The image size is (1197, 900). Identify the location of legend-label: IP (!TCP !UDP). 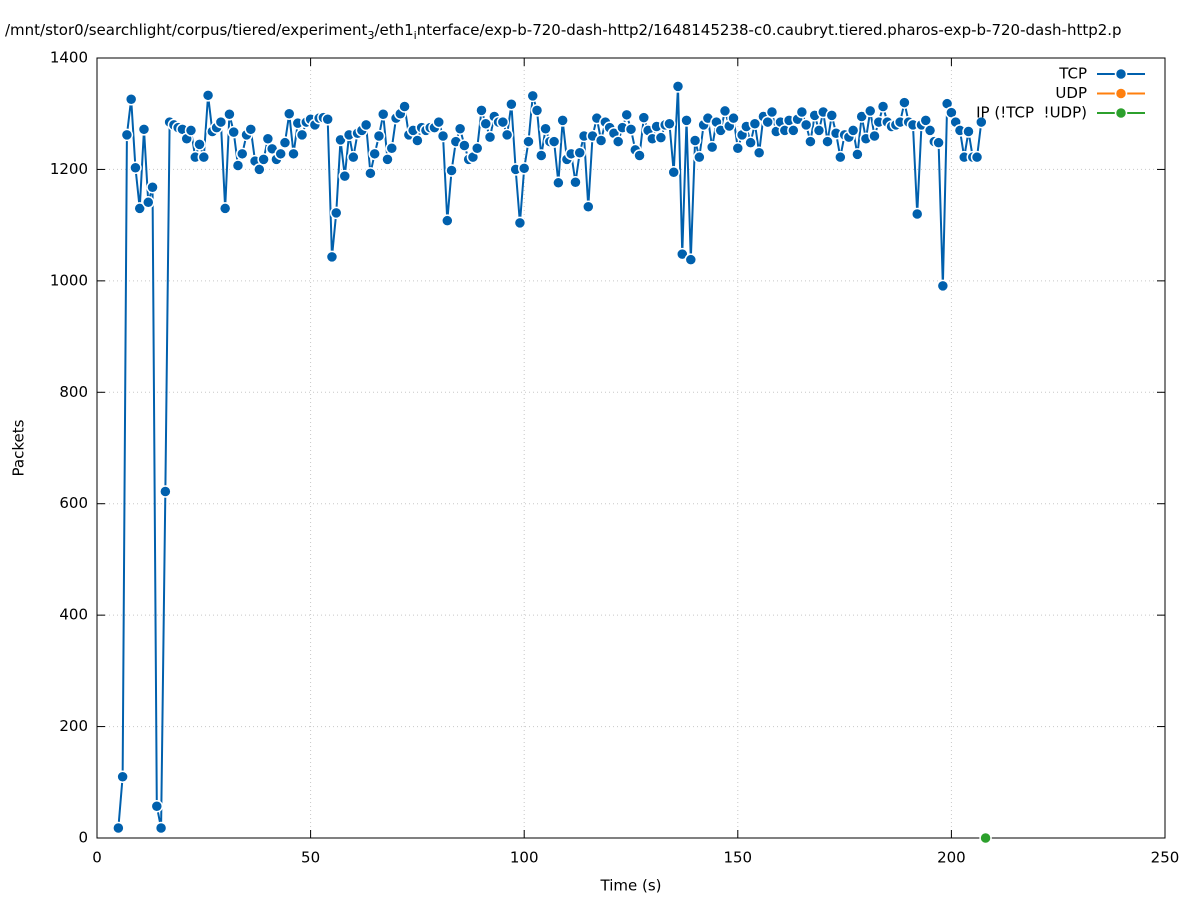
(1031, 113).